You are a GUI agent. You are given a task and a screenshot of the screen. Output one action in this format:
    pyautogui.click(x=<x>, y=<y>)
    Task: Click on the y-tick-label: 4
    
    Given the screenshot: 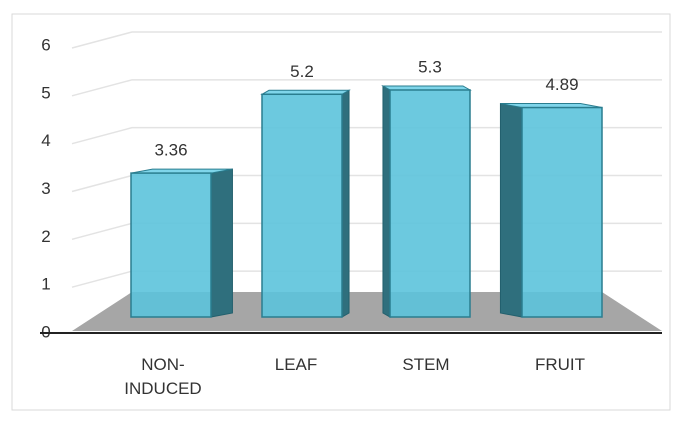 What is the action you would take?
    pyautogui.click(x=45, y=140)
    